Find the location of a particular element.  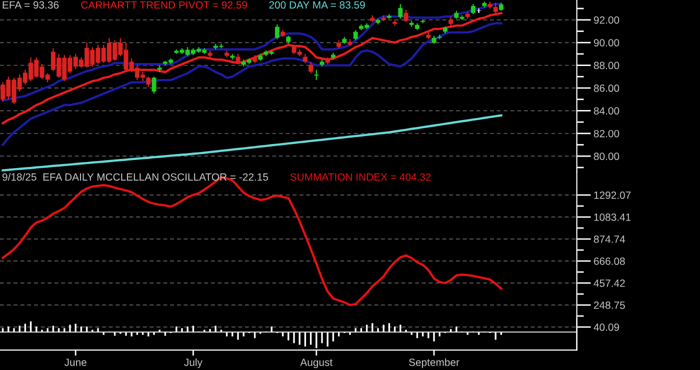

text: 200 DAY MA = 83.59 is located at coordinates (317, 5).